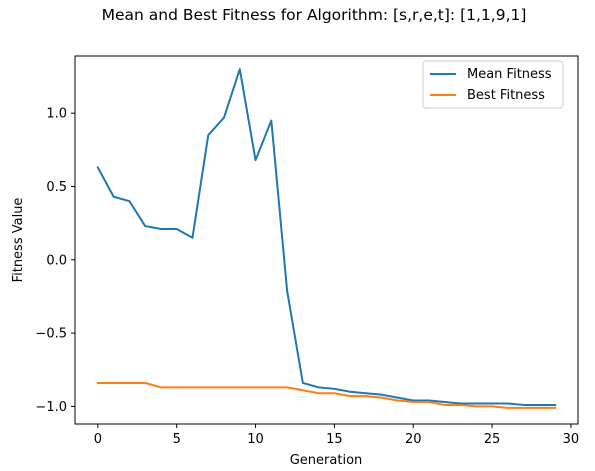 The width and height of the screenshot is (595, 471). I want to click on y-tick-label: 0.0, so click(56, 260).